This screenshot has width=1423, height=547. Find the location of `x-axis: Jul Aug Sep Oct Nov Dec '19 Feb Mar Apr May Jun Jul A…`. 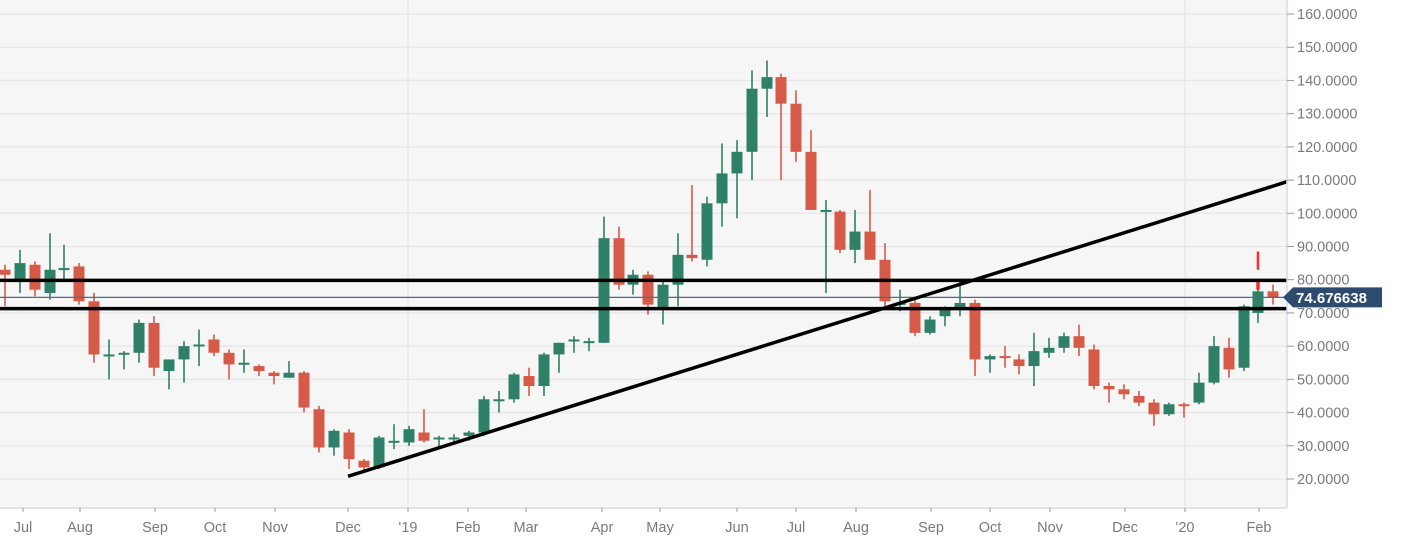

x-axis: Jul Aug Sep Oct Nov Dec '19 Feb Mar Apr May Jun Jul A… is located at coordinates (643, 522).